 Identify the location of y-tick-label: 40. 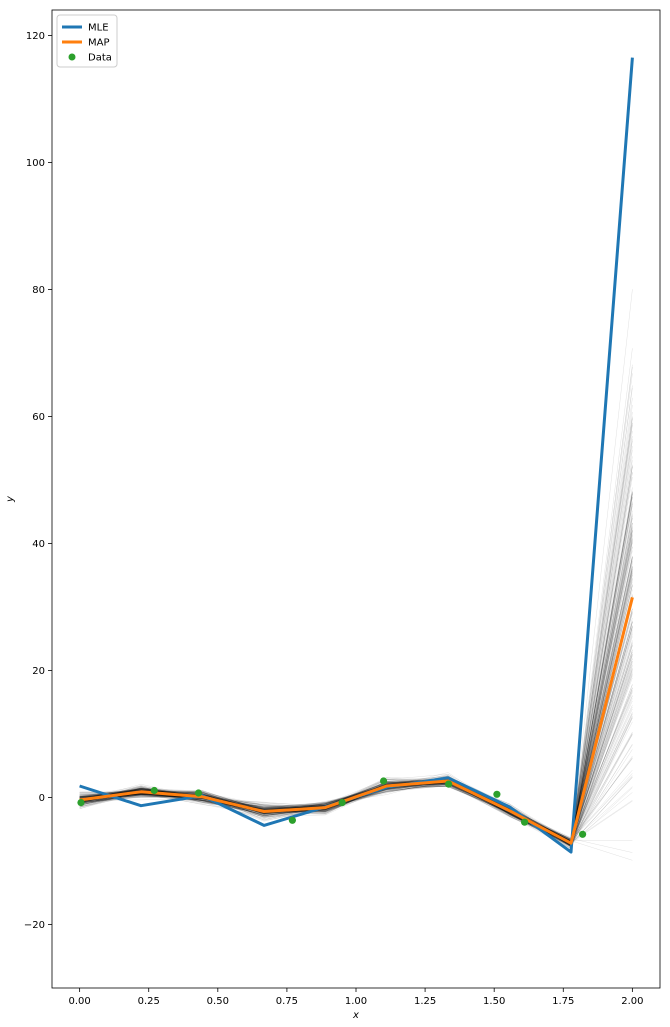
(38, 544).